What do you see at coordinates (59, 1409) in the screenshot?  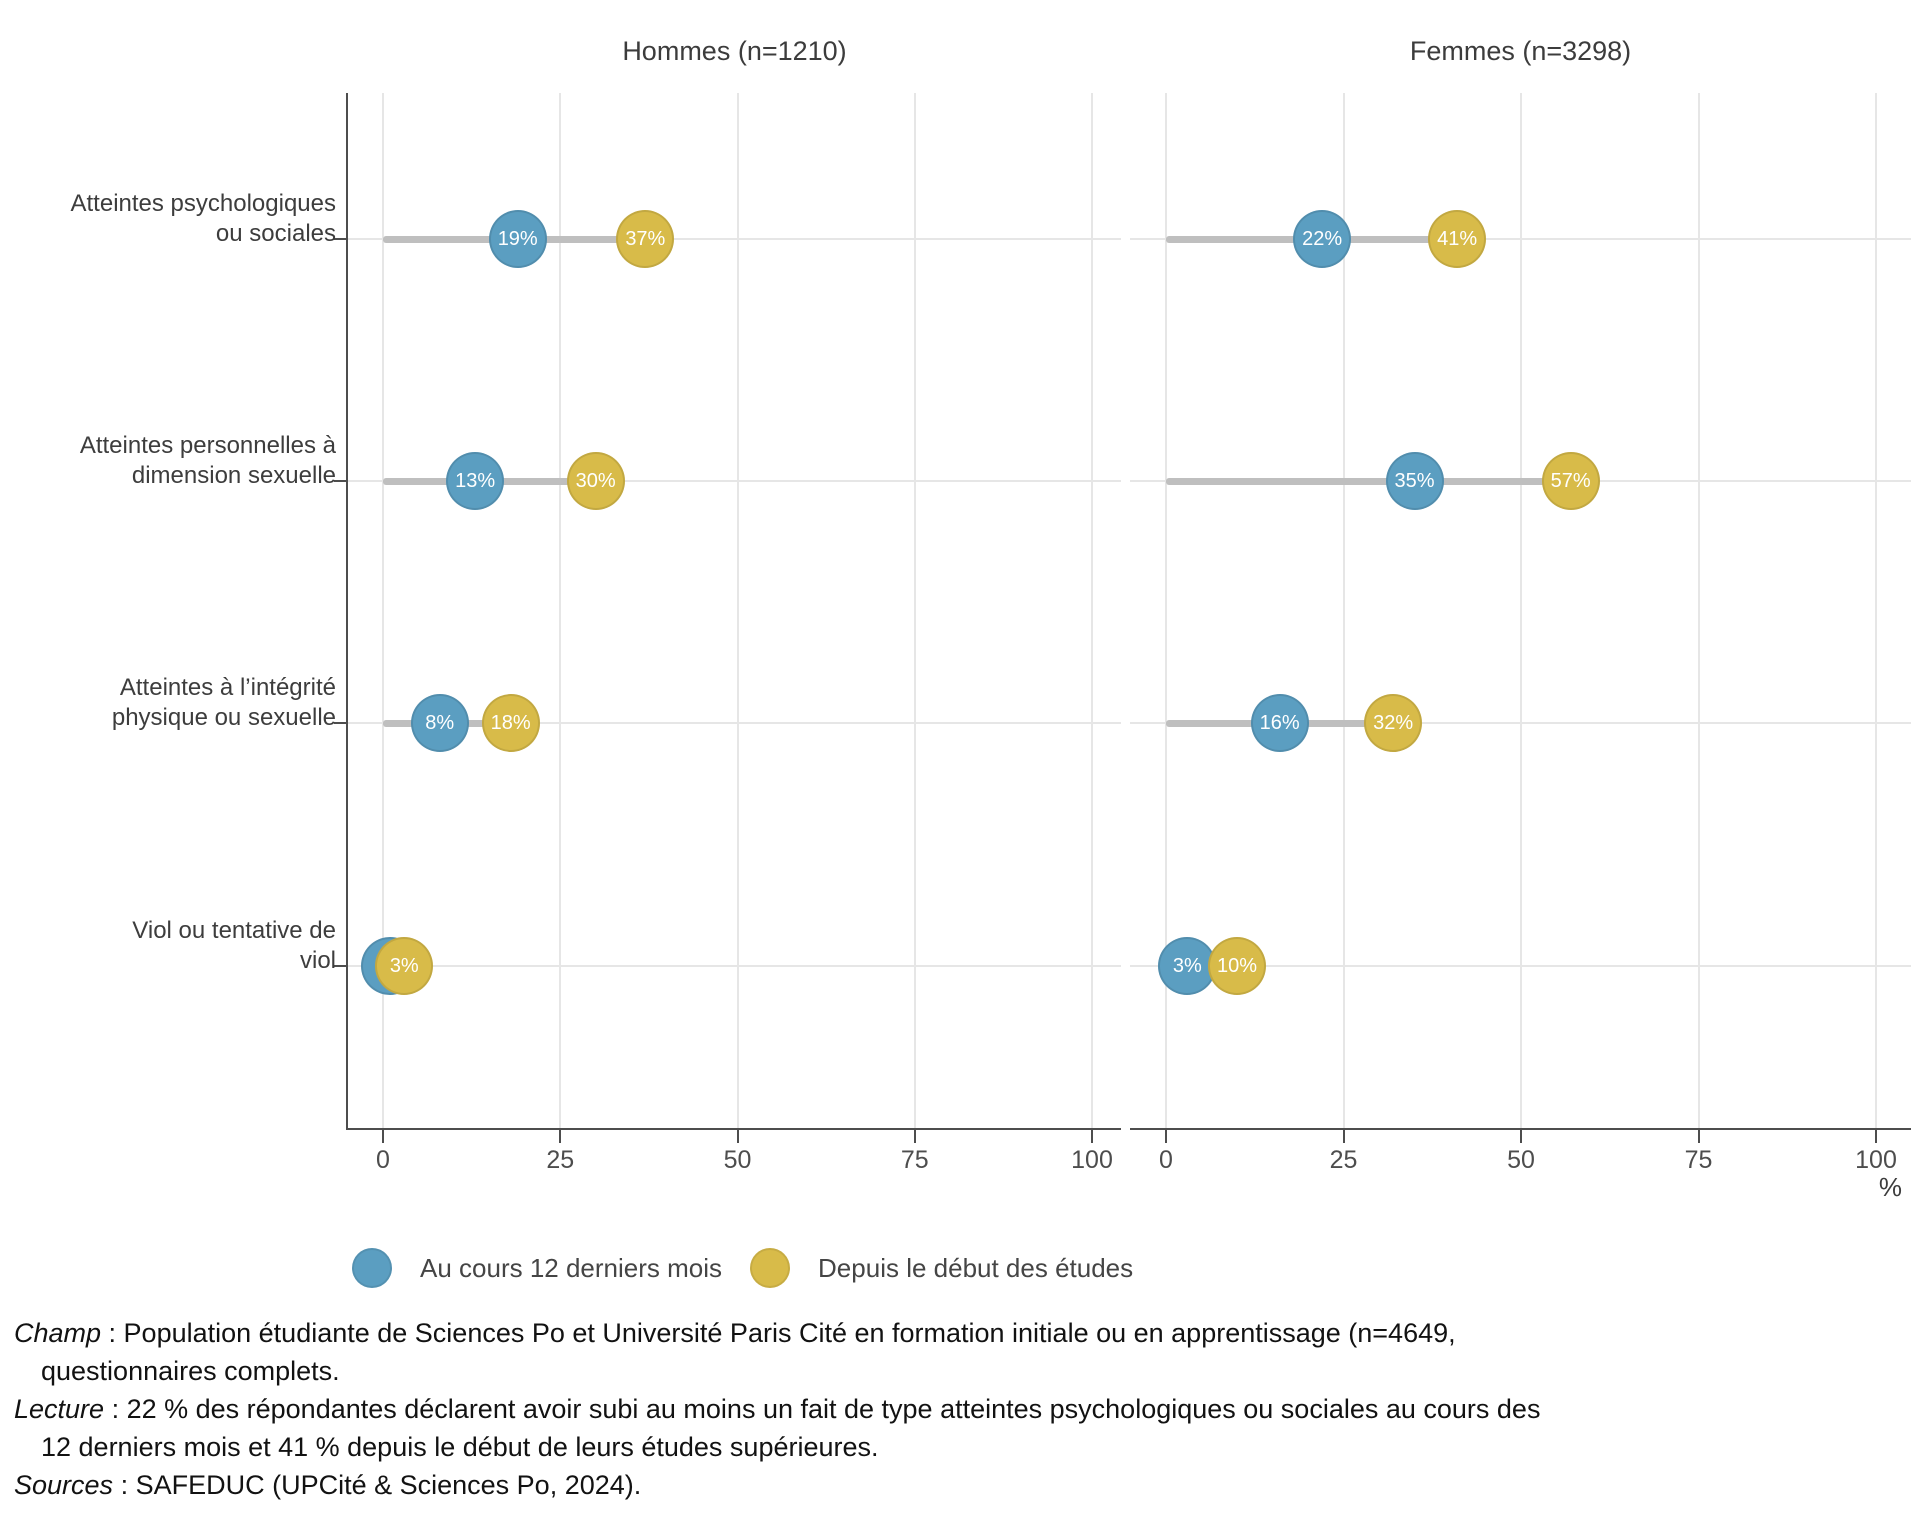 I see `footer-term-lecture: Lecture` at bounding box center [59, 1409].